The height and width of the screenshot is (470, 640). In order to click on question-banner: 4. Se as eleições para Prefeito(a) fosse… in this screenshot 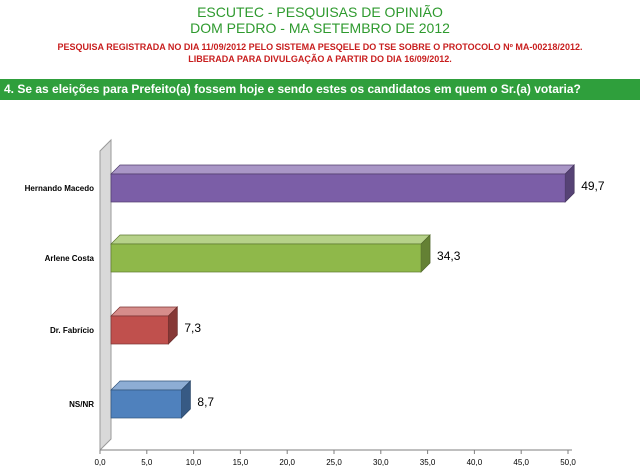, I will do `click(320, 89)`.